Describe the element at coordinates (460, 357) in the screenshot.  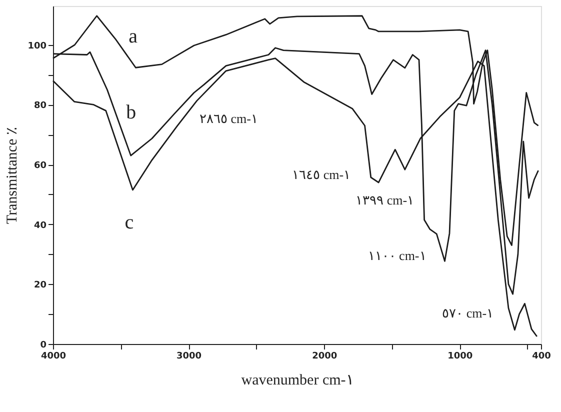
I see `x-tick-label: 1000` at that location.